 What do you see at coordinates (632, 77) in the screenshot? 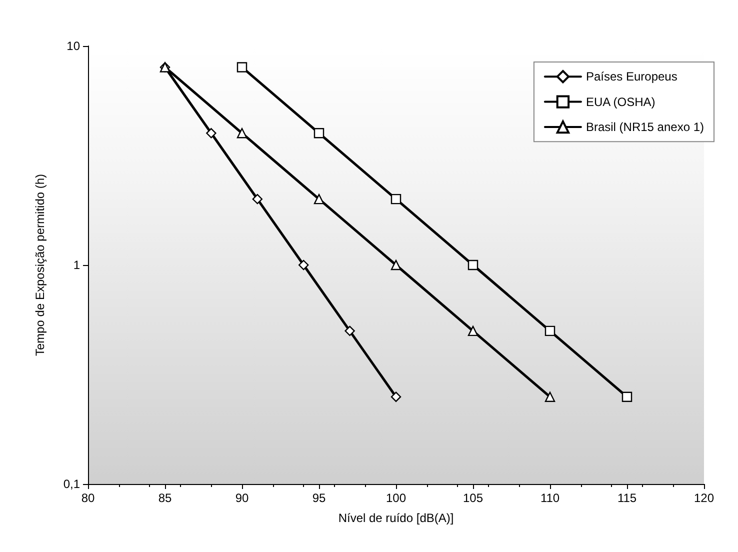
I see `legend-label: Países Europeus` at bounding box center [632, 77].